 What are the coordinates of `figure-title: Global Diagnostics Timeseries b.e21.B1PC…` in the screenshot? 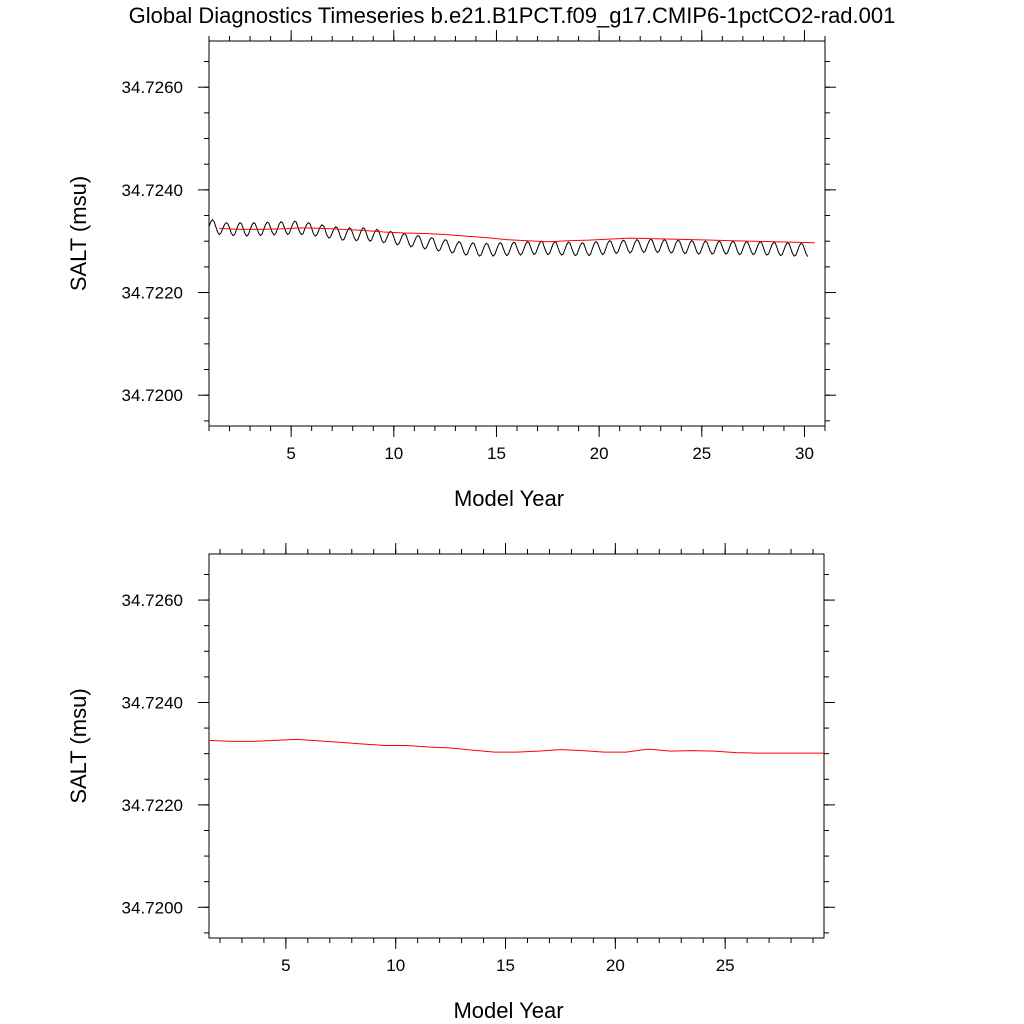 It's located at (512, 15).